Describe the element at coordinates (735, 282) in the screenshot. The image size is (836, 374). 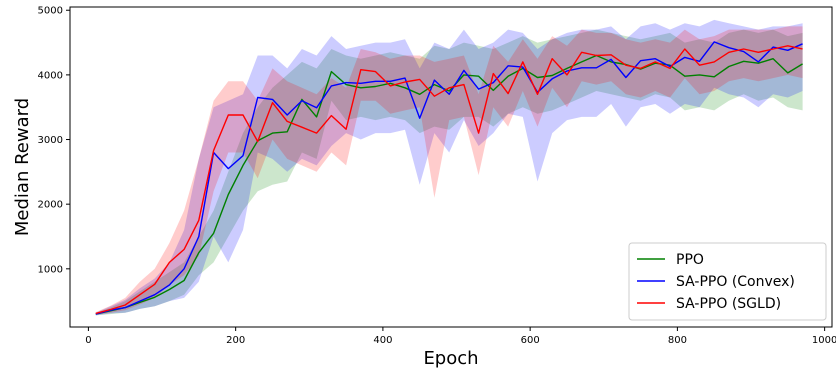
I see `legend-label: SA-PPO (Convex)` at that location.